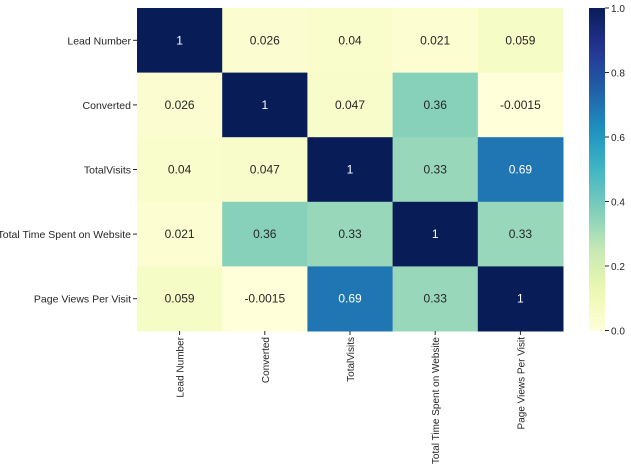 This screenshot has width=631, height=469. Describe the element at coordinates (618, 9) in the screenshot. I see `colorbar-tick-label: 1.0` at that location.